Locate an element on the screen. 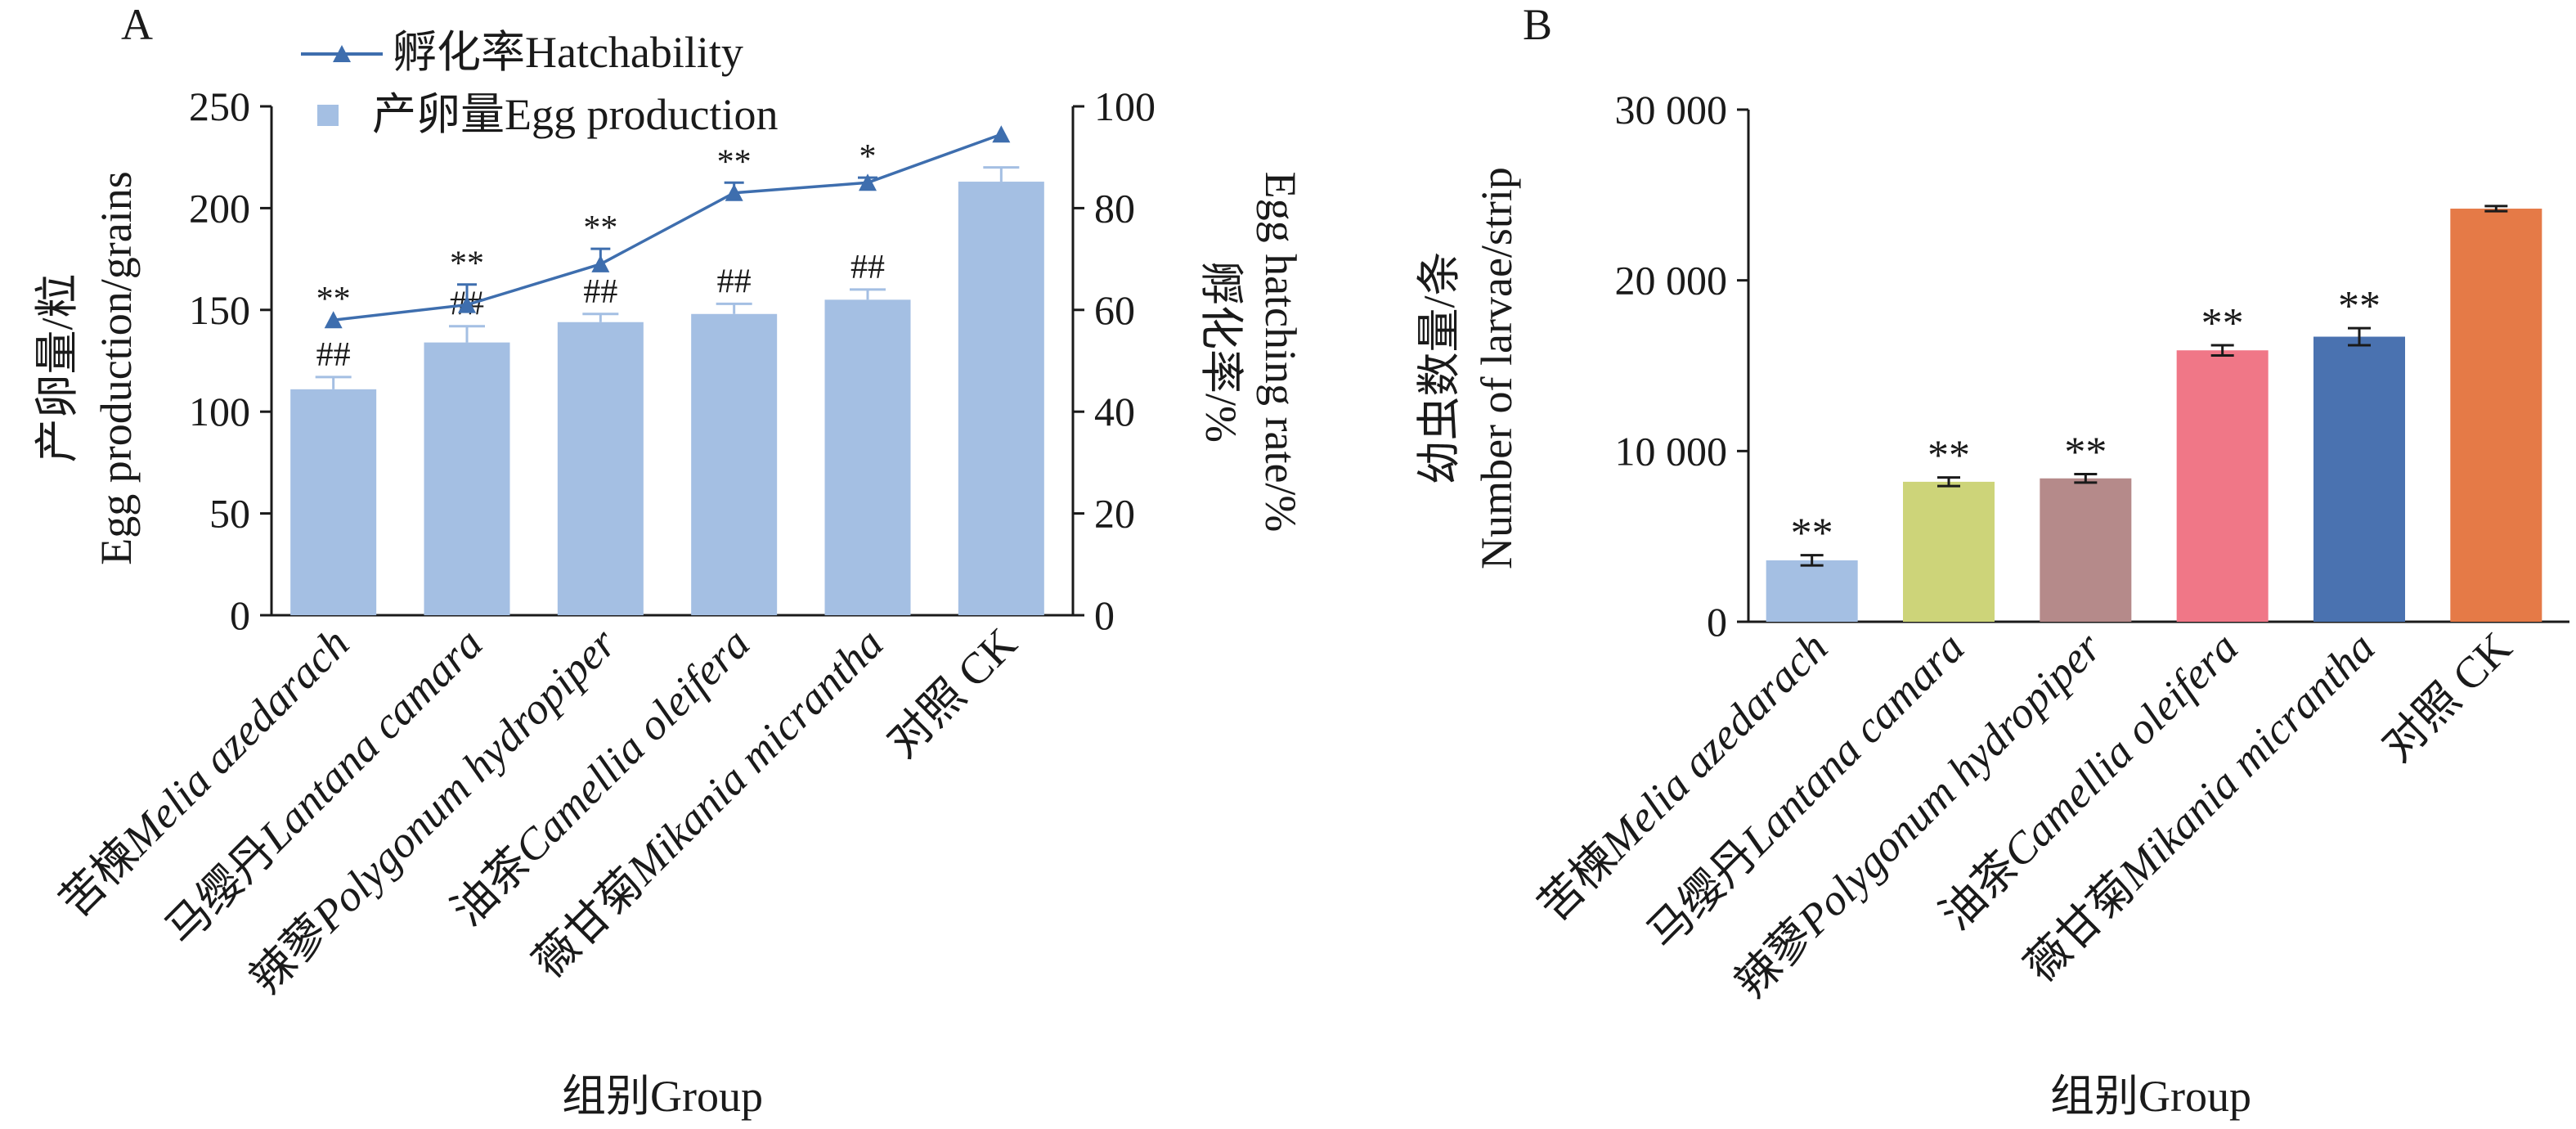  legend-bar-swatch is located at coordinates (328, 115).